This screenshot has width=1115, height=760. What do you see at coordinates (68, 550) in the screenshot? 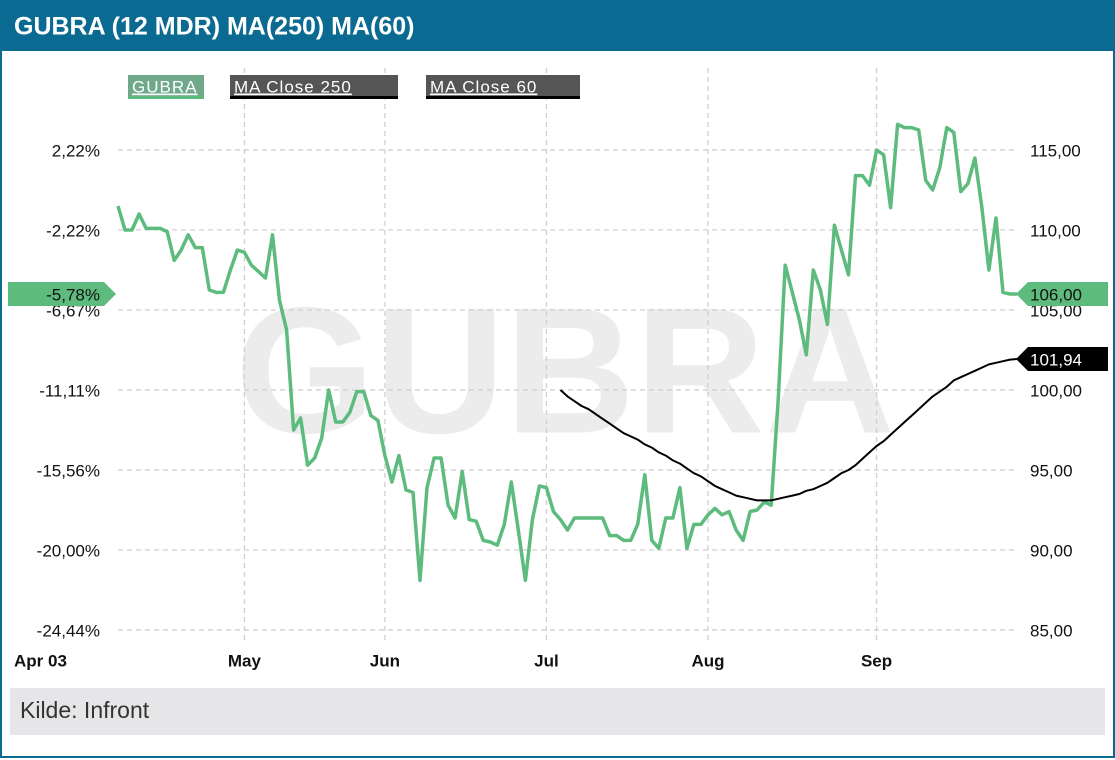
I see `y-tick-label: -20,00%` at bounding box center [68, 550].